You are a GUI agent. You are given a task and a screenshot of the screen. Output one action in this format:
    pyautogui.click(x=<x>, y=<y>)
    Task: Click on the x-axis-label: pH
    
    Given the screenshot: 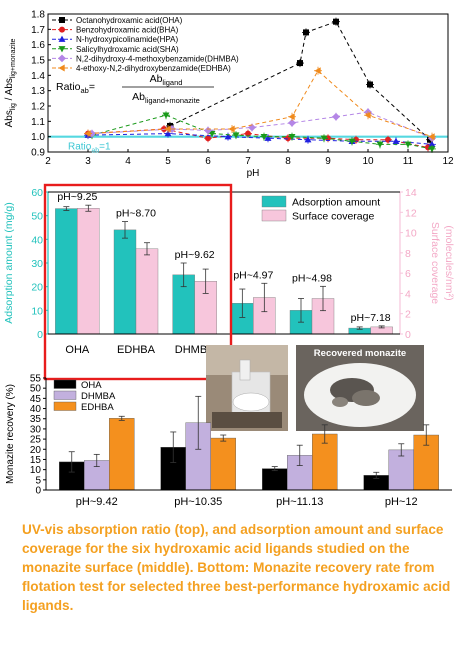 What is the action you would take?
    pyautogui.click(x=253, y=173)
    